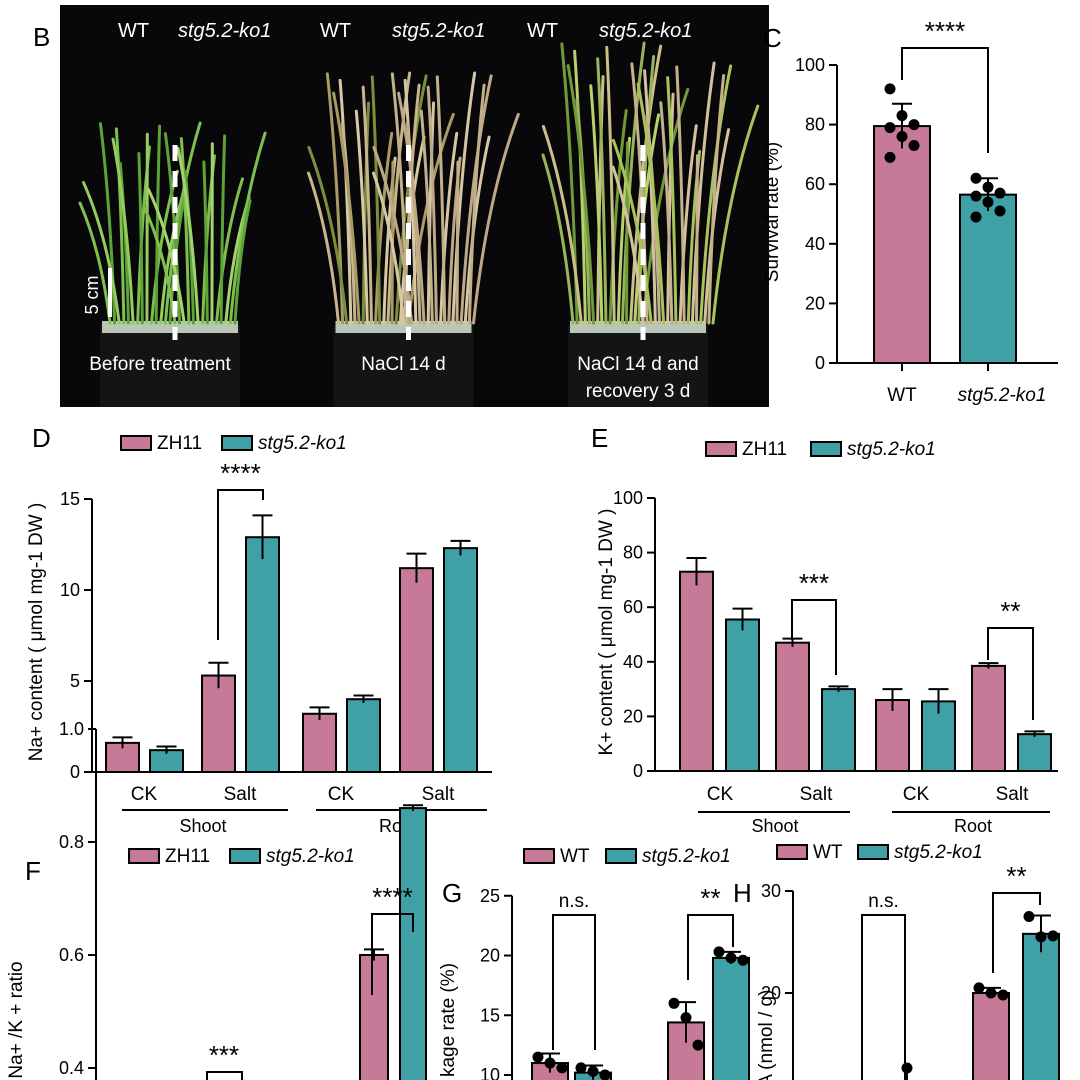  I want to click on y-axis-label: K+ content ( μmol mg-1 DW ), so click(606, 632).